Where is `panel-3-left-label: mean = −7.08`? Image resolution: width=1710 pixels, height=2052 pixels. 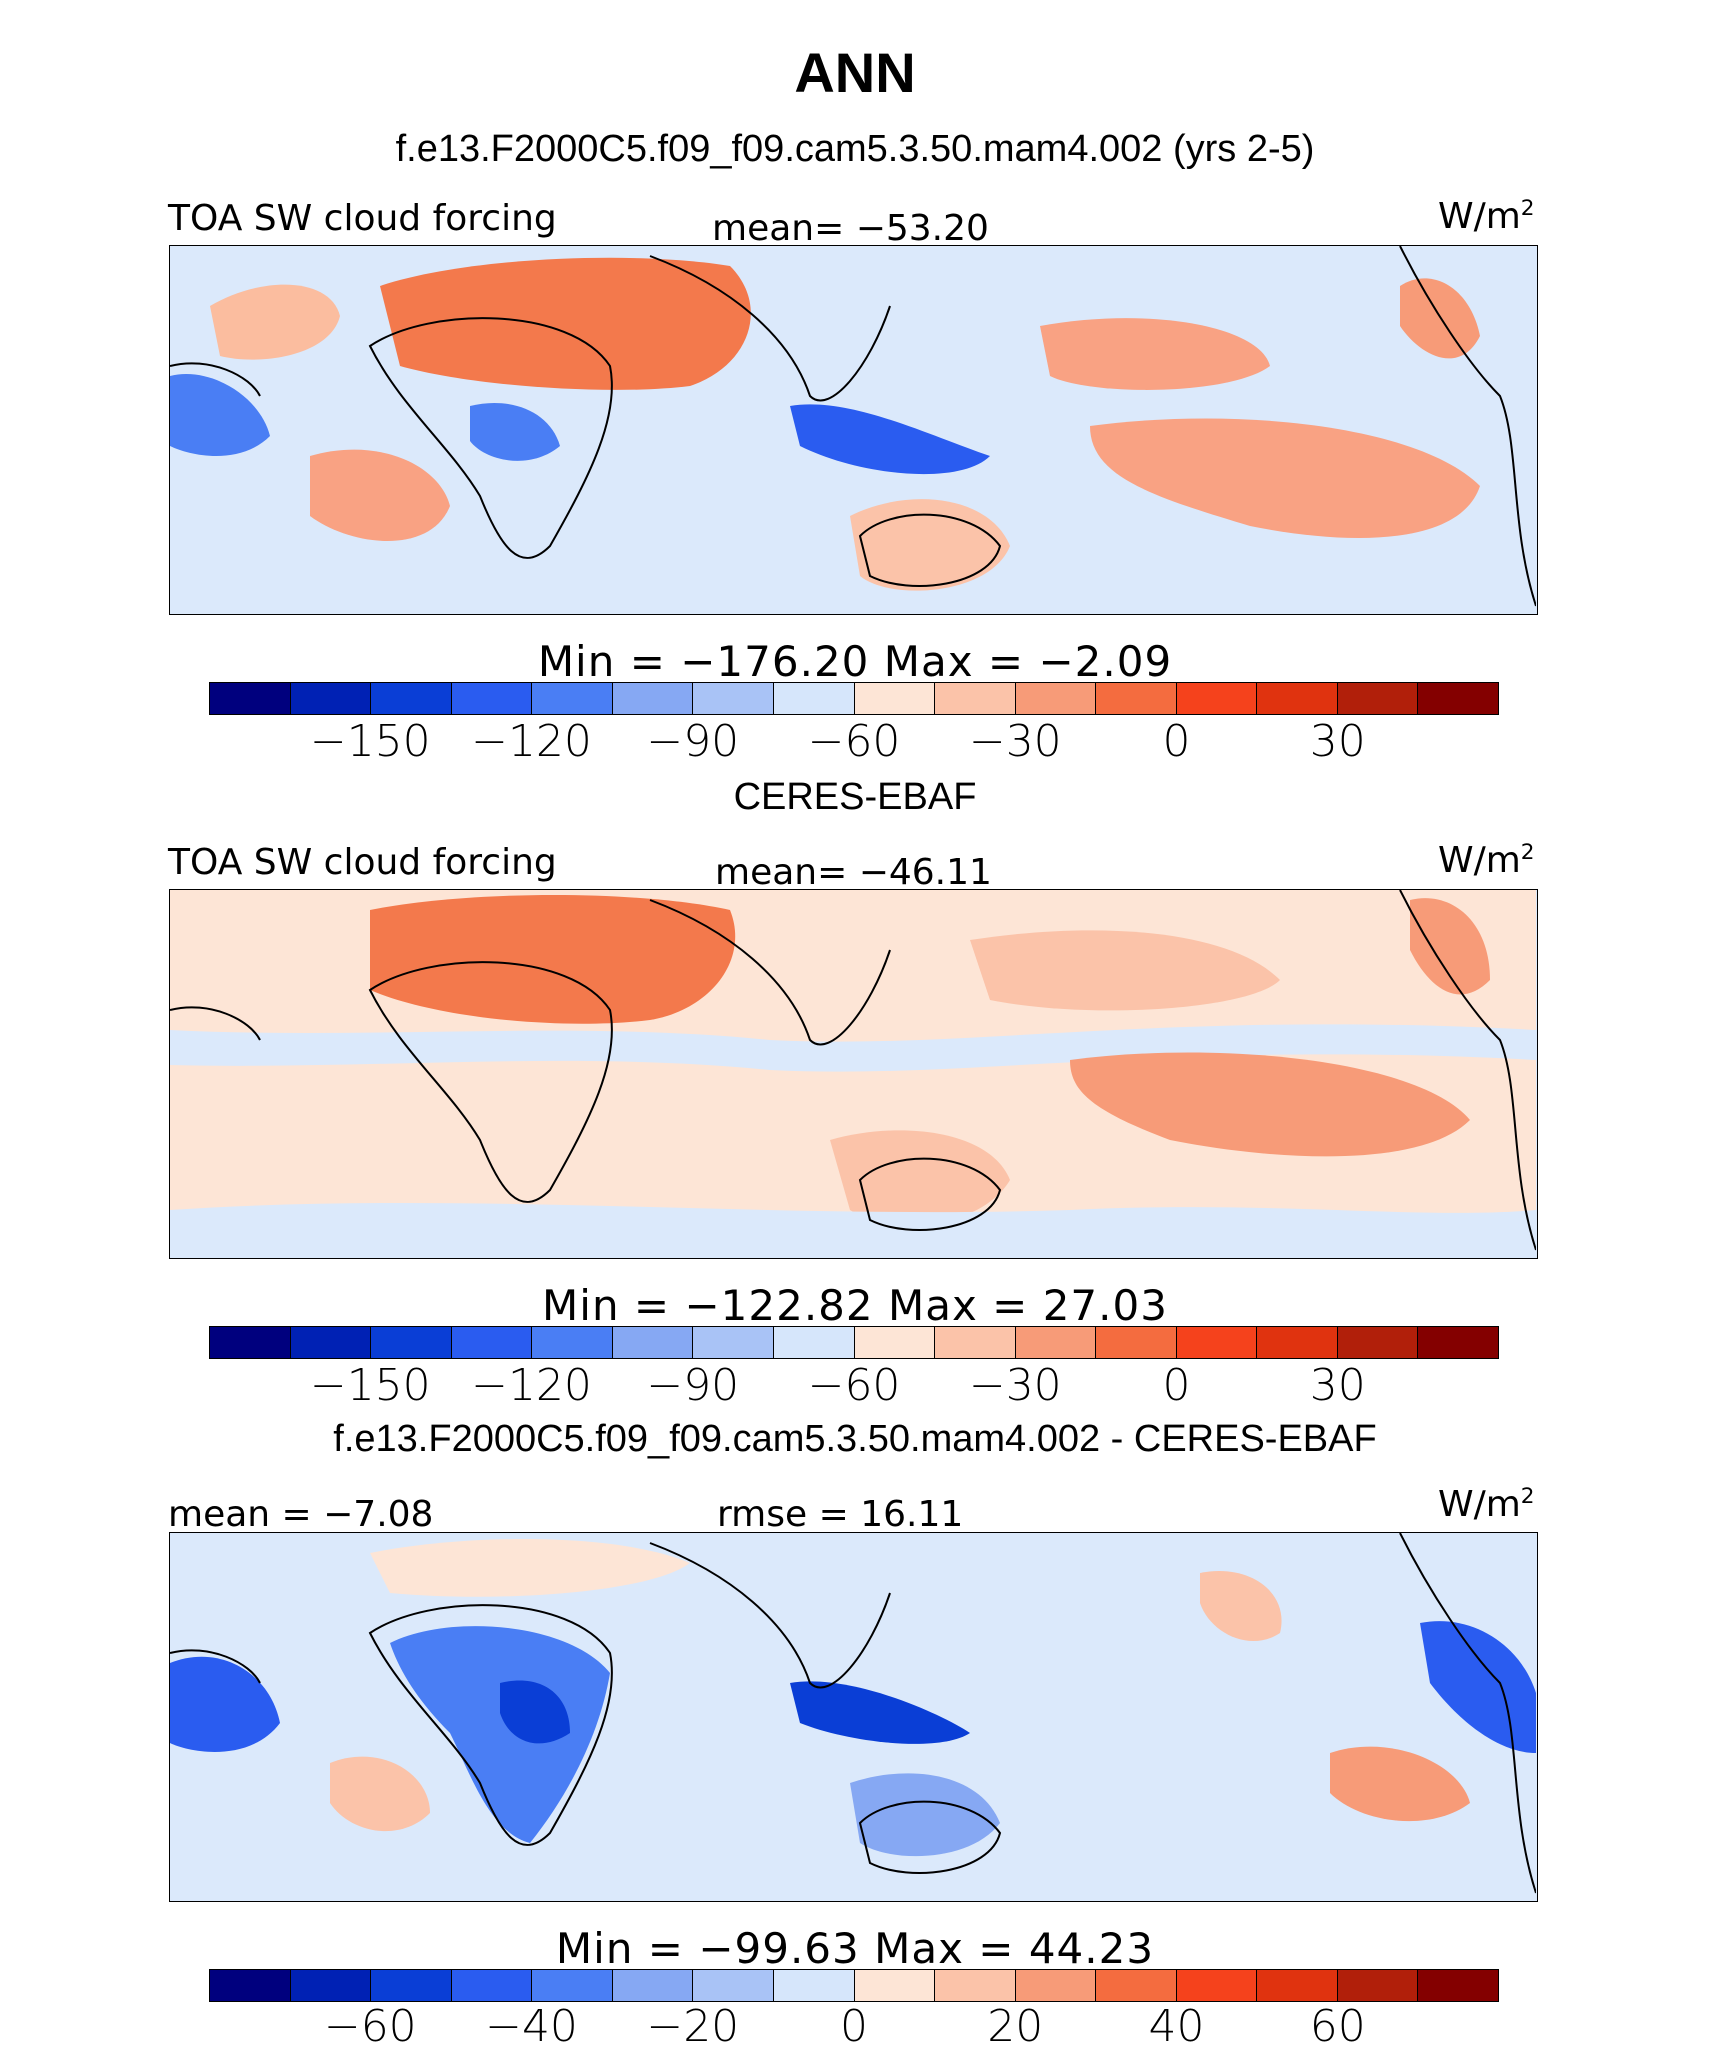
panel-3-left-label: mean = −7.08 is located at coordinates (301, 1514).